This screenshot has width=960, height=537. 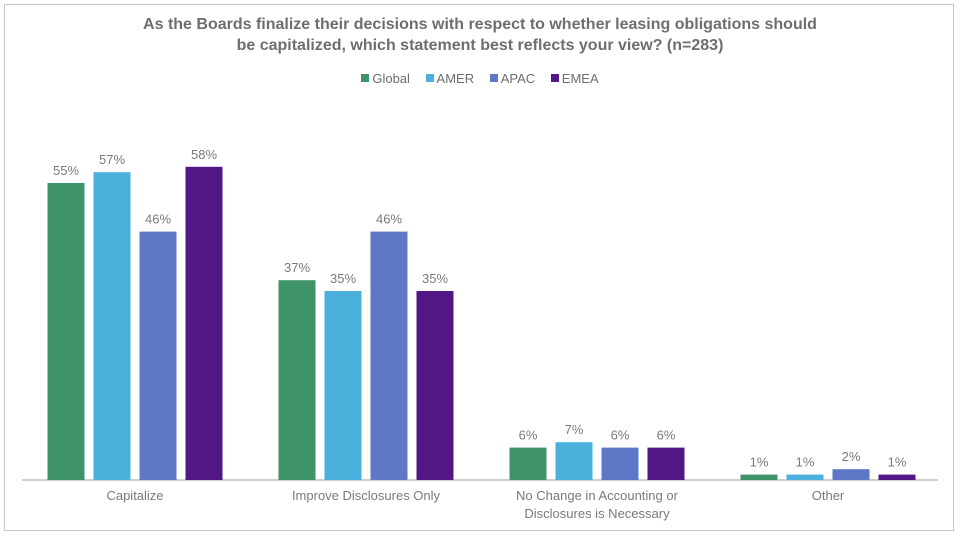 I want to click on legend-item-amer: AMER, so click(x=450, y=78).